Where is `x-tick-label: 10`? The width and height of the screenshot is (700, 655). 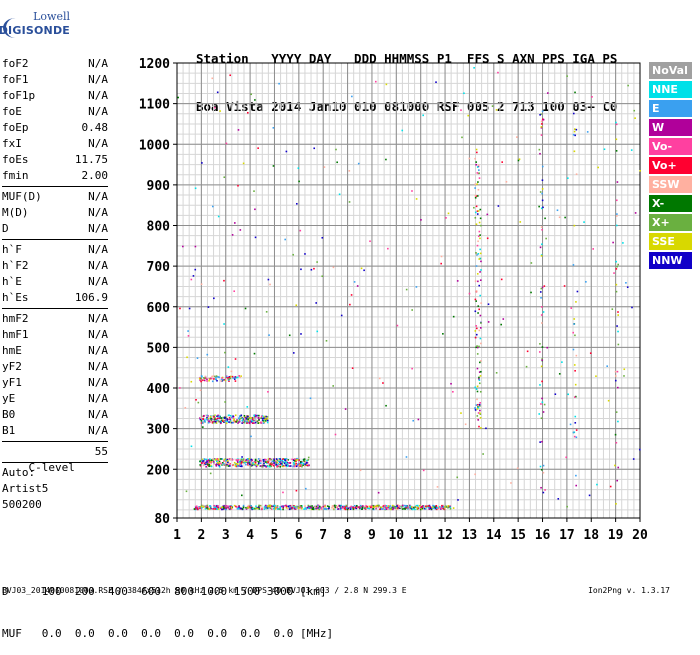
x-tick-label: 10 is located at coordinates (396, 535).